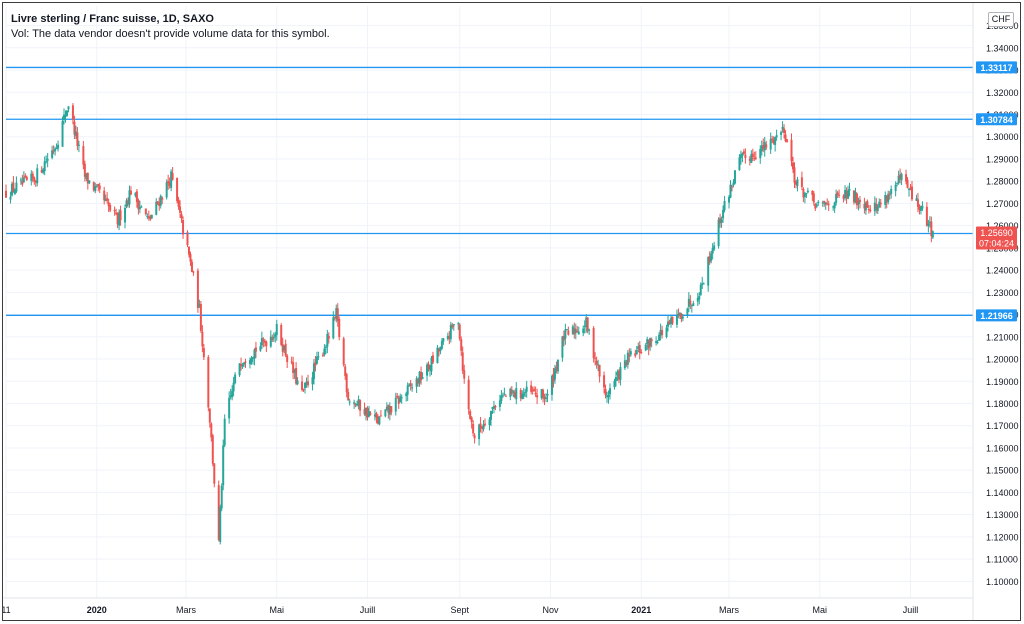 This screenshot has width=1024, height=624. I want to click on x-tick-label: Sept, so click(459, 610).